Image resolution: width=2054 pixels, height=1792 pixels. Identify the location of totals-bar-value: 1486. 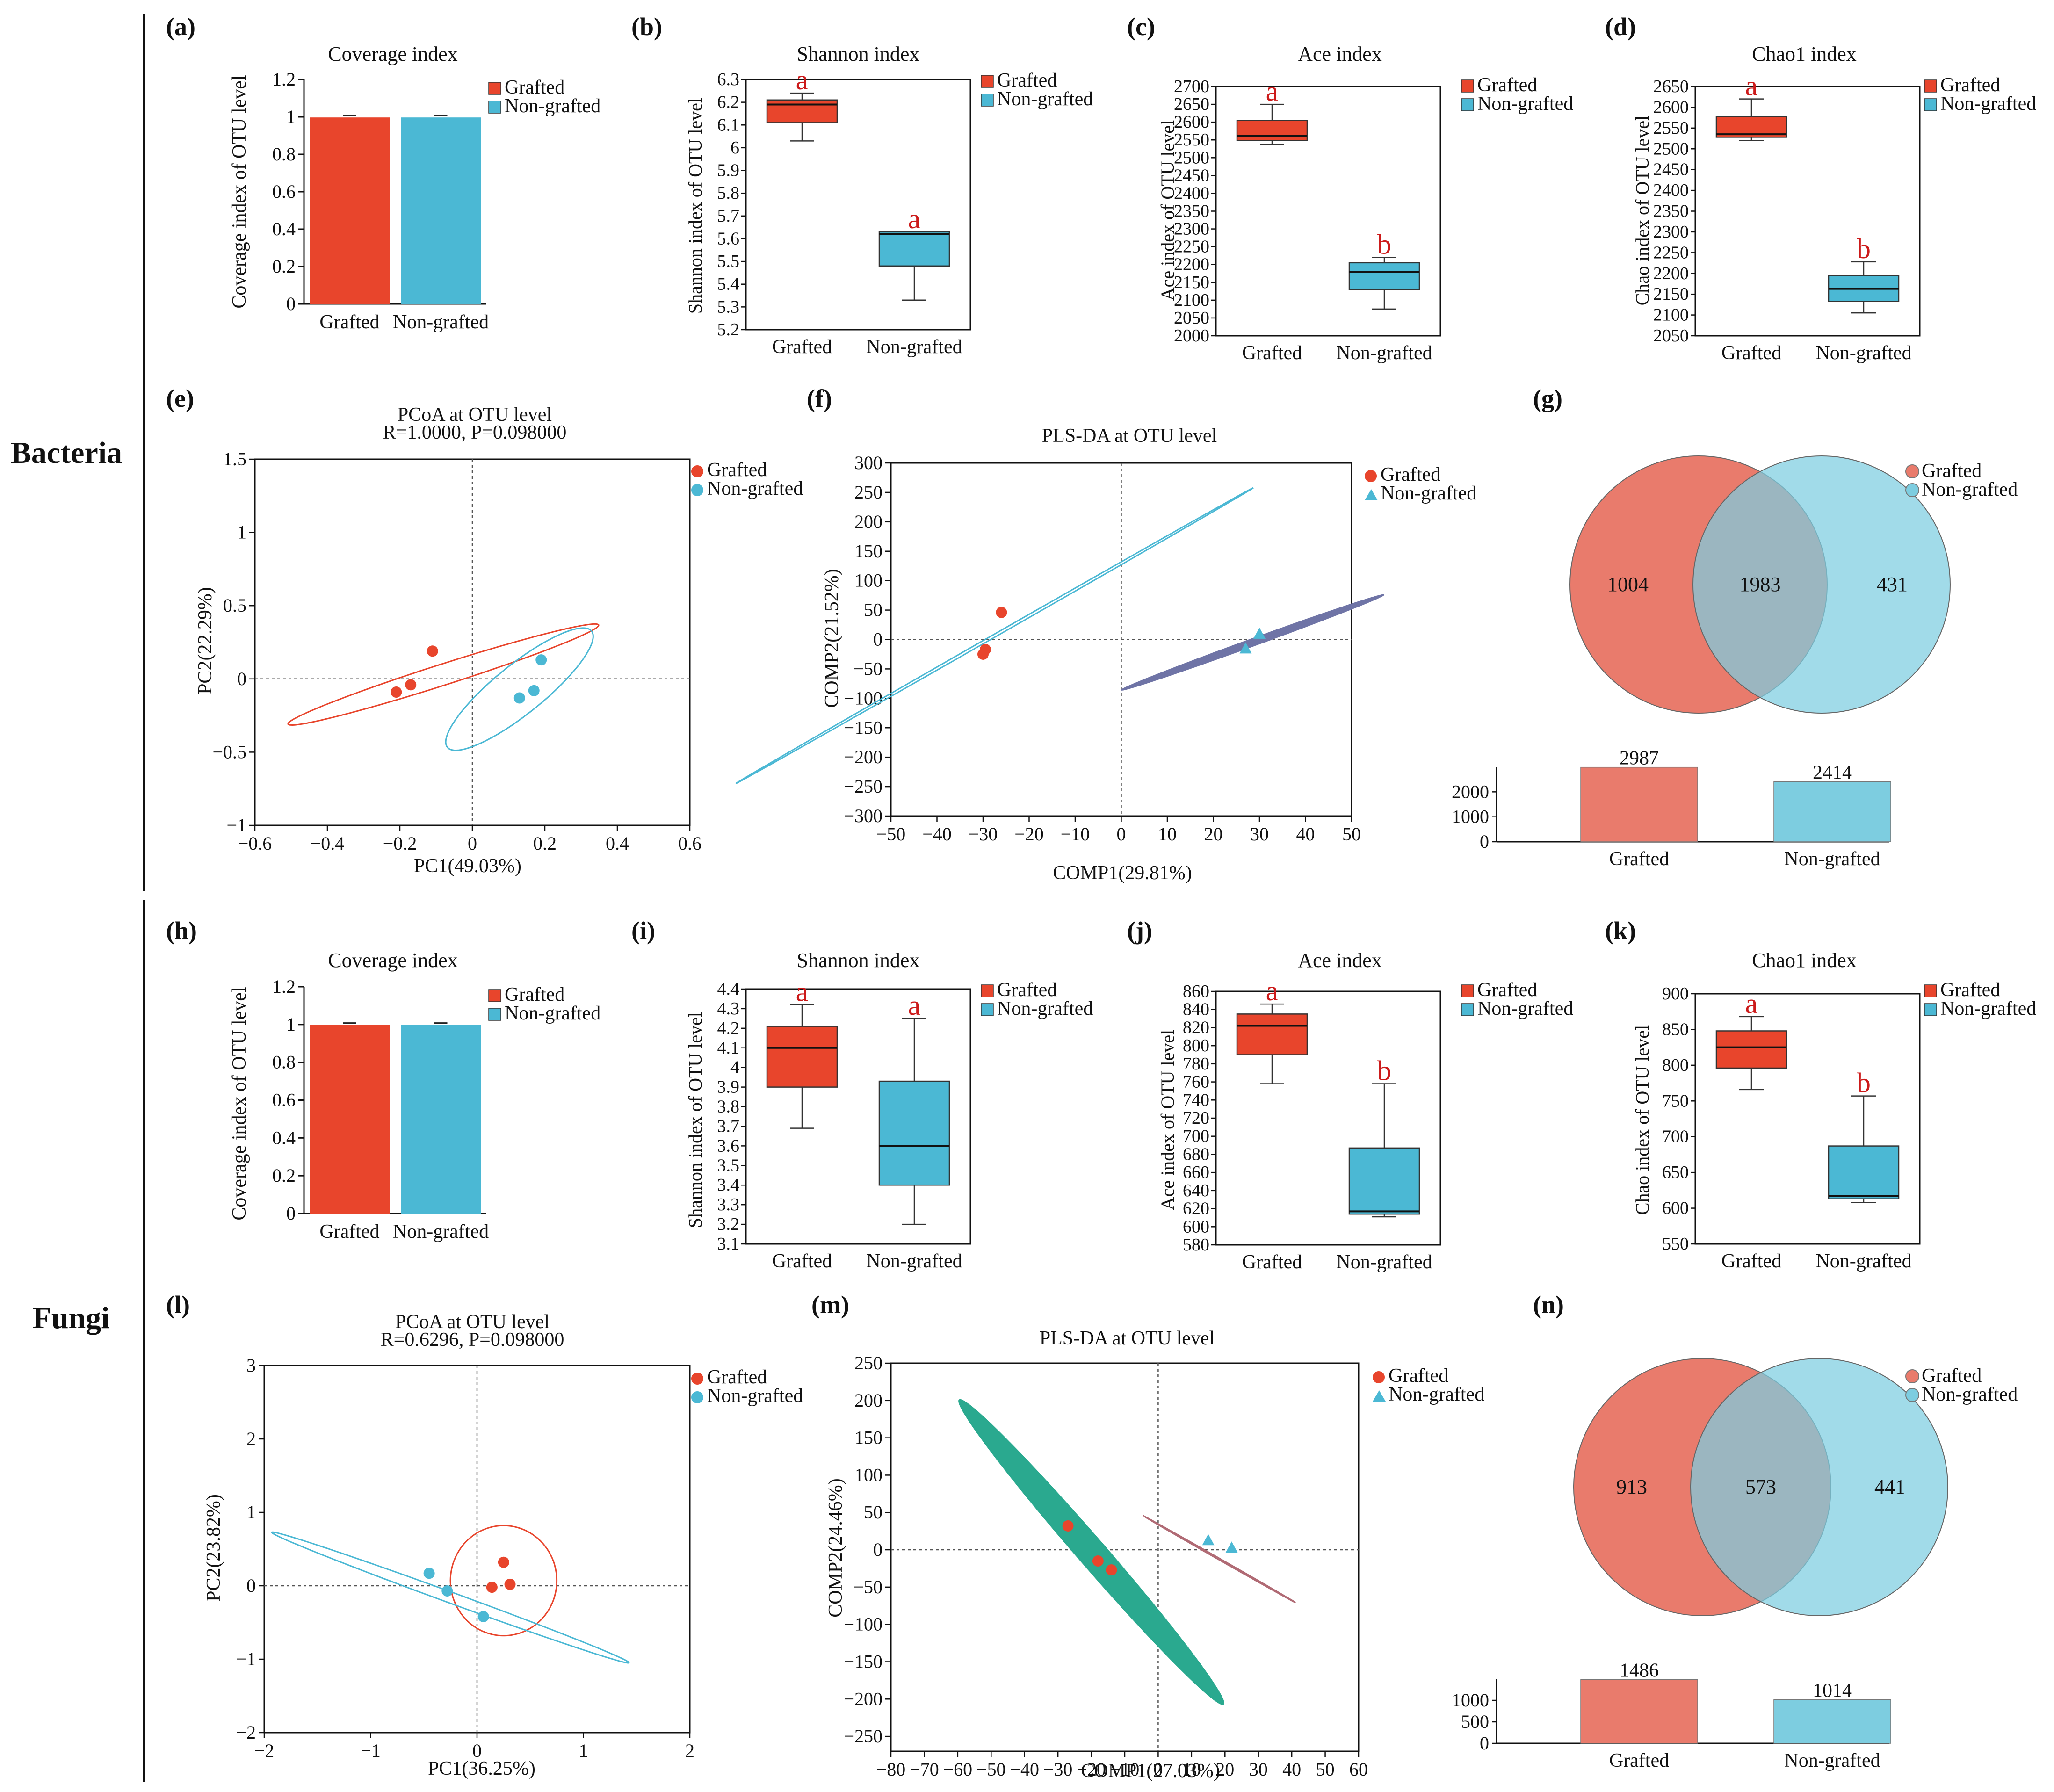
(1639, 1670).